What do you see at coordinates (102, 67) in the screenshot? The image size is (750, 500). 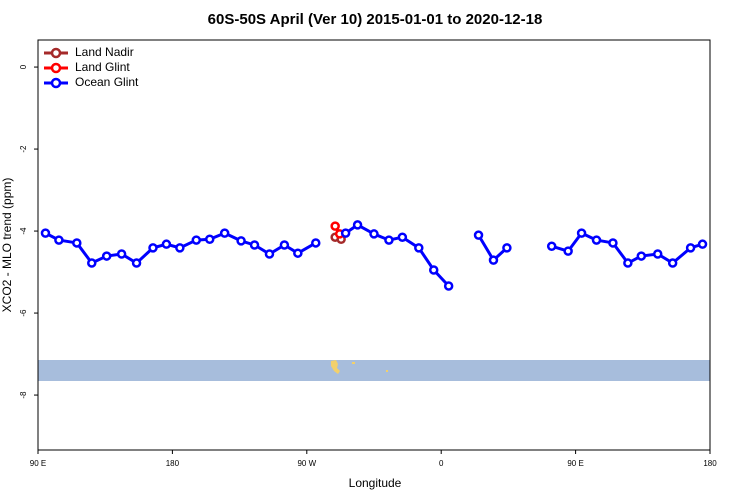 I see `legend-label: Land Glint` at bounding box center [102, 67].